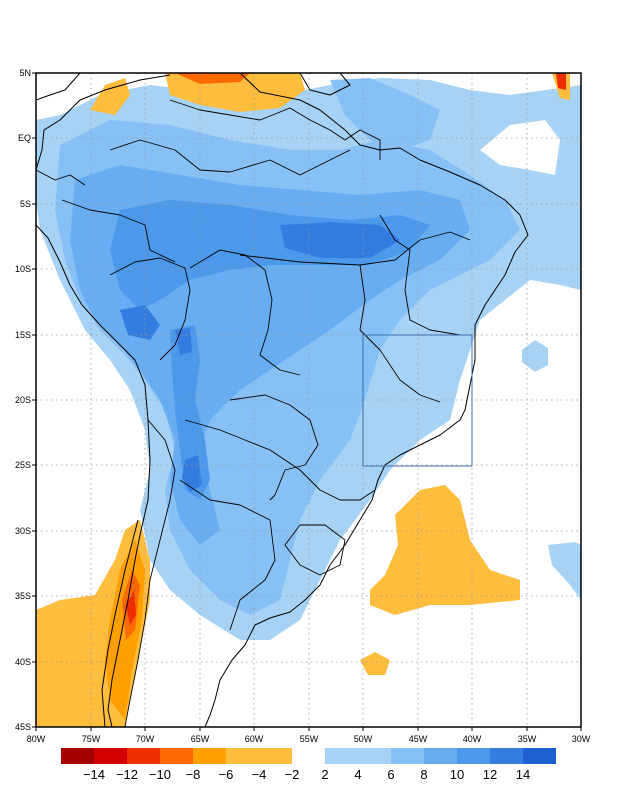 The width and height of the screenshot is (618, 800). I want to click on border-brazil-states-c, so click(420, 275).